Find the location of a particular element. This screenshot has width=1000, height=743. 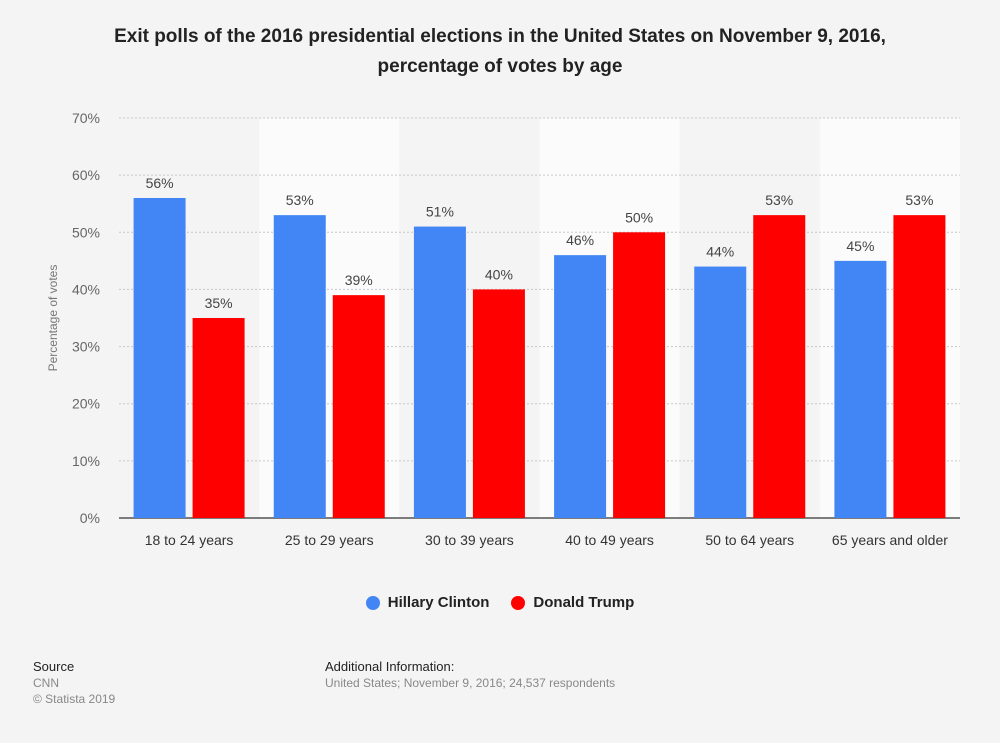

source-heading: Source is located at coordinates (54, 666).